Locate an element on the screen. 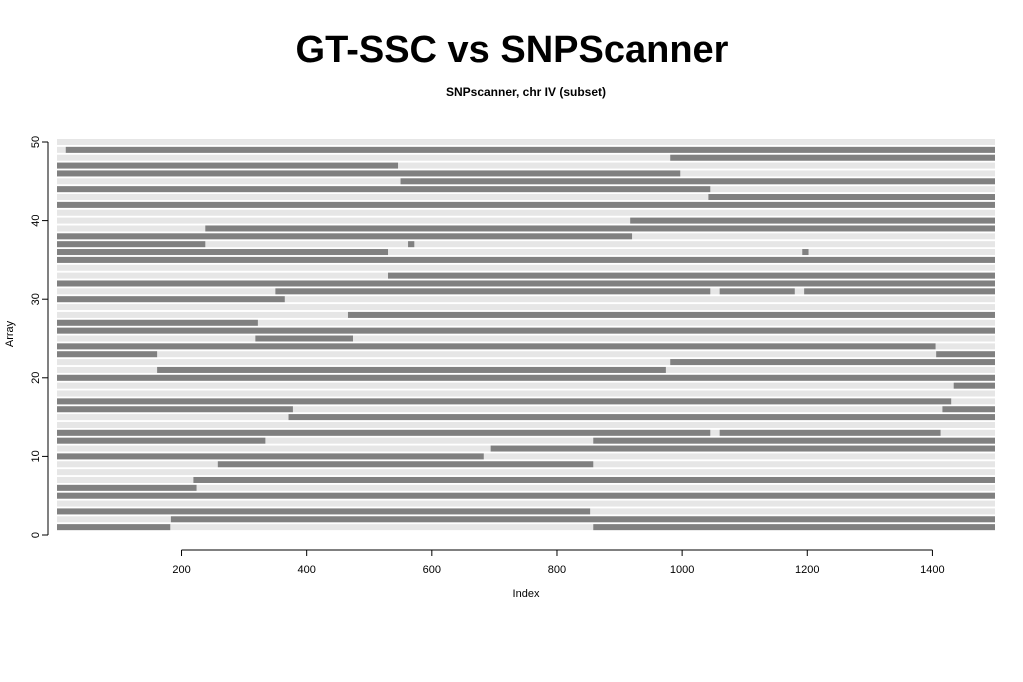 The height and width of the screenshot is (682, 1023). y-tick-label: 50 is located at coordinates (36, 142).